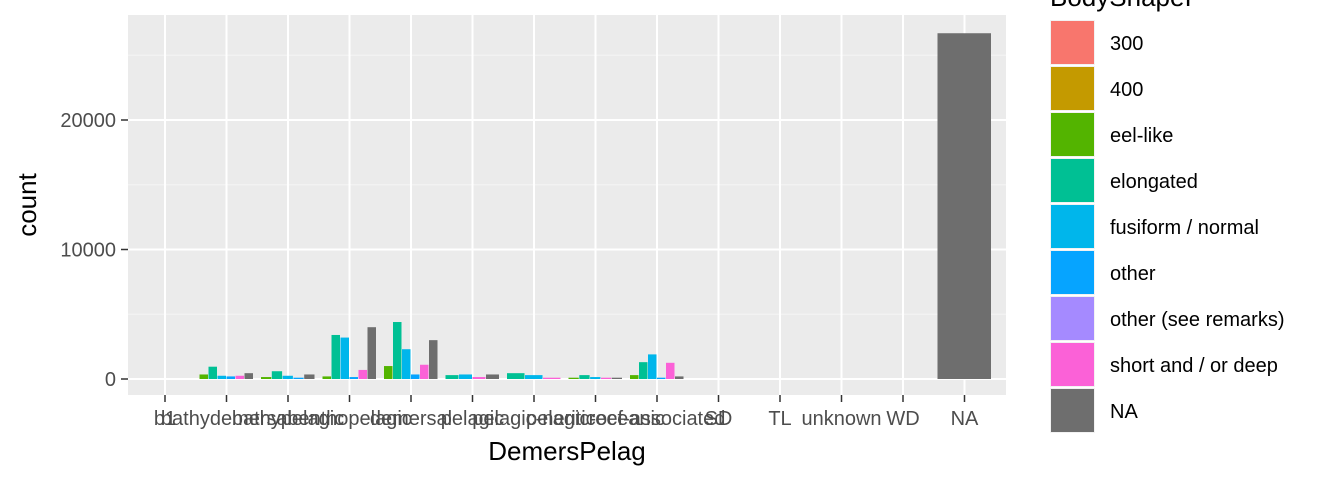 This screenshot has width=1344, height=485. What do you see at coordinates (88, 121) in the screenshot?
I see `y-tick-label: 20000` at bounding box center [88, 121].